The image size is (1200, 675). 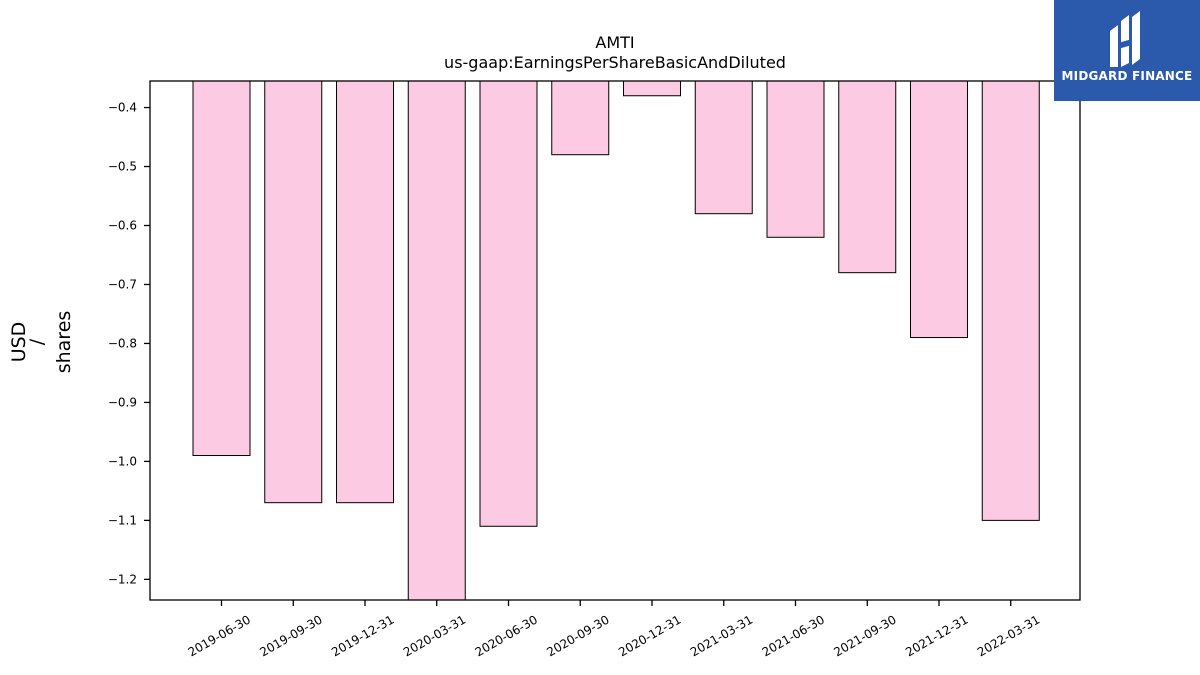 What do you see at coordinates (936, 635) in the screenshot?
I see `x-tick-label: 2021-12-31` at bounding box center [936, 635].